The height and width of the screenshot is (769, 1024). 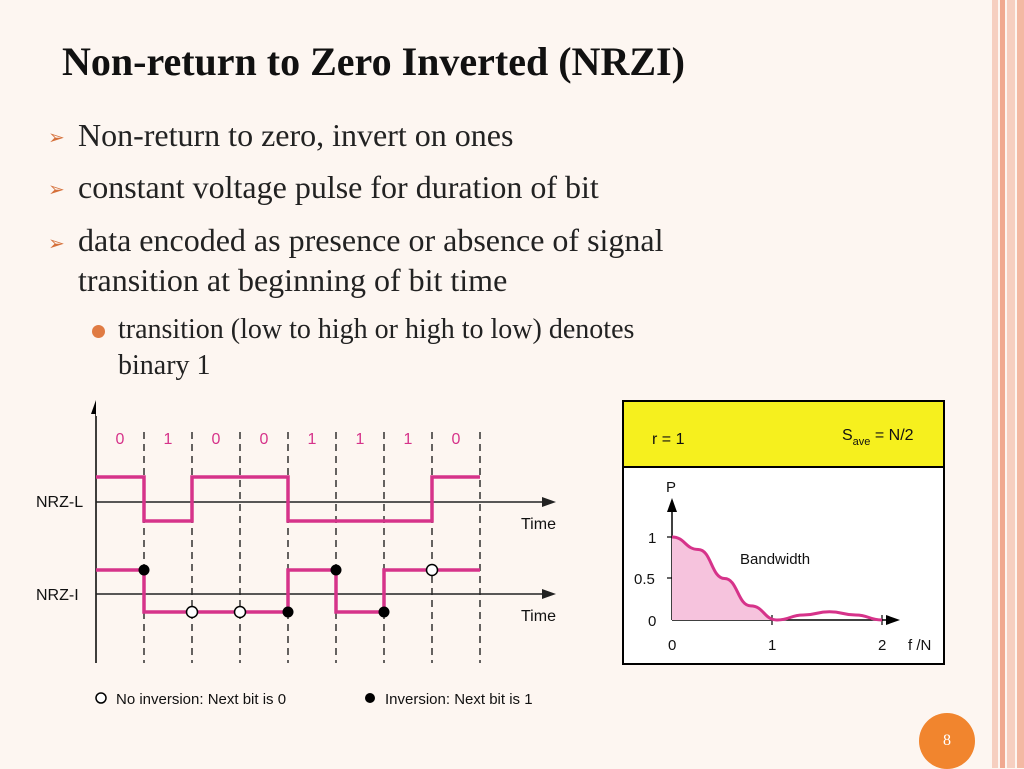 What do you see at coordinates (947, 741) in the screenshot?
I see `page-number-badge: 8` at bounding box center [947, 741].